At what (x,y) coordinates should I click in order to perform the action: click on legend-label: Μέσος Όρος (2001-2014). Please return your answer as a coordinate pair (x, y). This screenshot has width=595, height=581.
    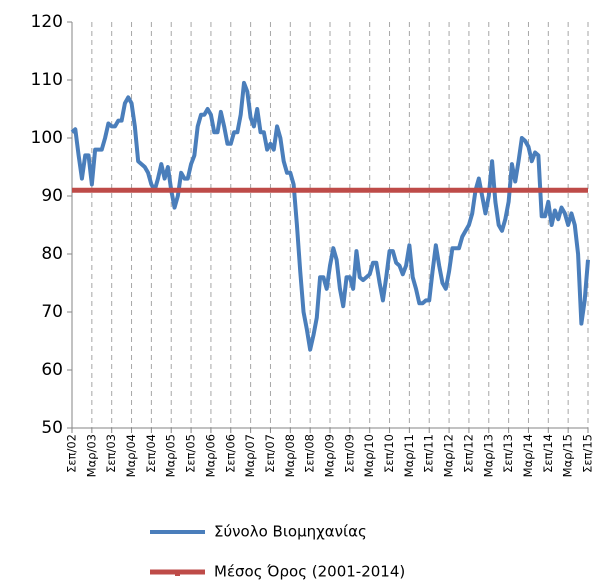
    Looking at the image, I should click on (309, 572).